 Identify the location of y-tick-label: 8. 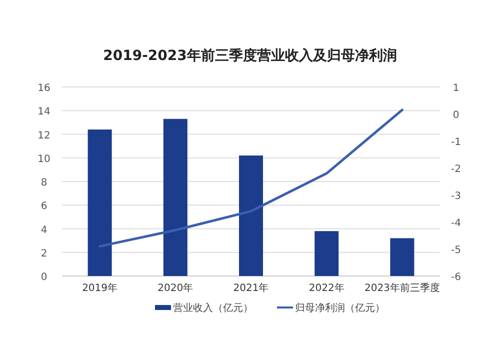
(44, 183).